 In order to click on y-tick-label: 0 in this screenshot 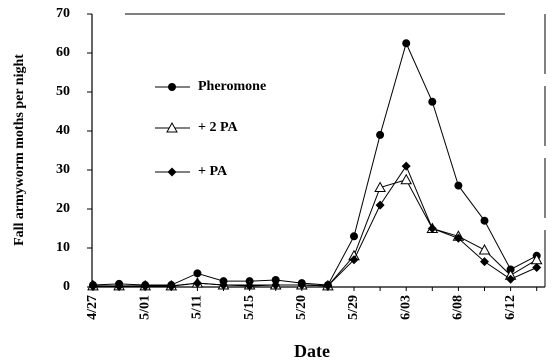, I will do `click(66, 286)`.